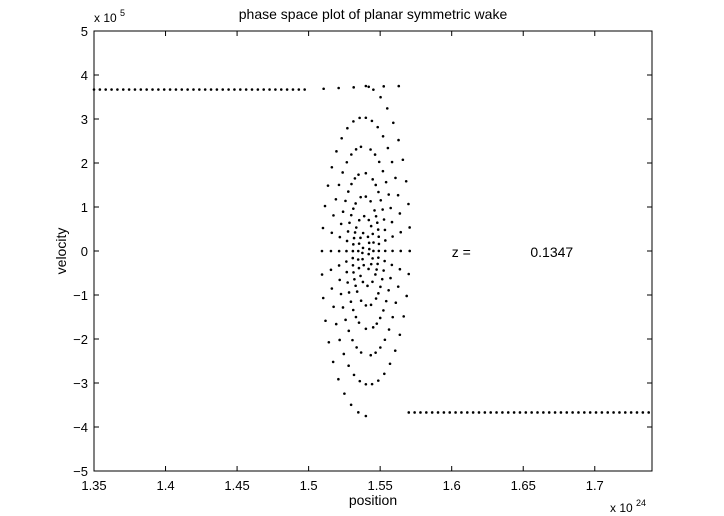  Describe the element at coordinates (80, 427) in the screenshot. I see `y-tick-label: −4` at that location.